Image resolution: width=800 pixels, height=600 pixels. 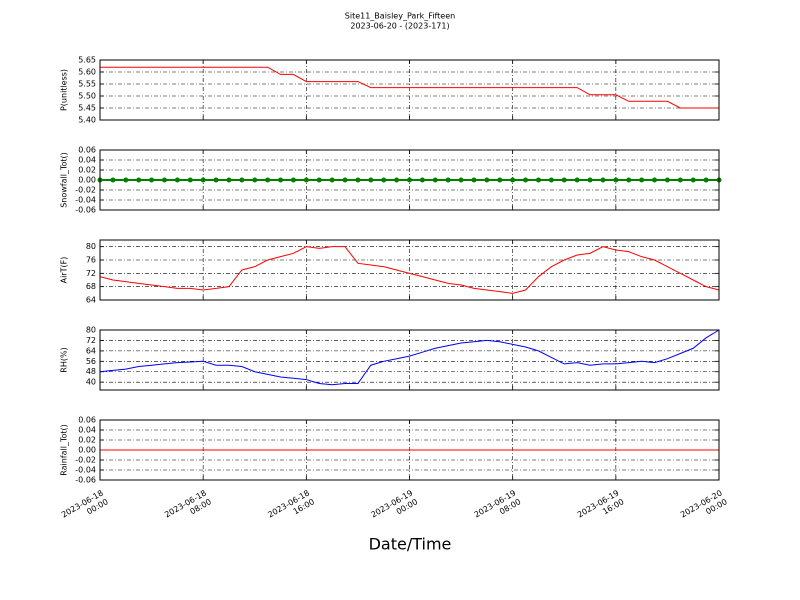 What do you see at coordinates (64, 450) in the screenshot?
I see `y-axis-label: Rainfall_Tot()` at bounding box center [64, 450].